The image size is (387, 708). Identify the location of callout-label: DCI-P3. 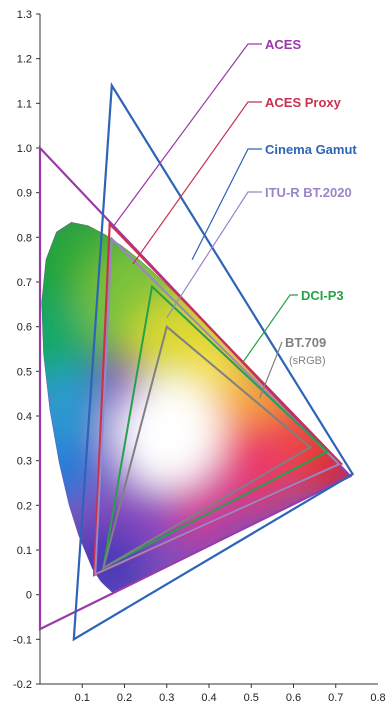
(322, 295).